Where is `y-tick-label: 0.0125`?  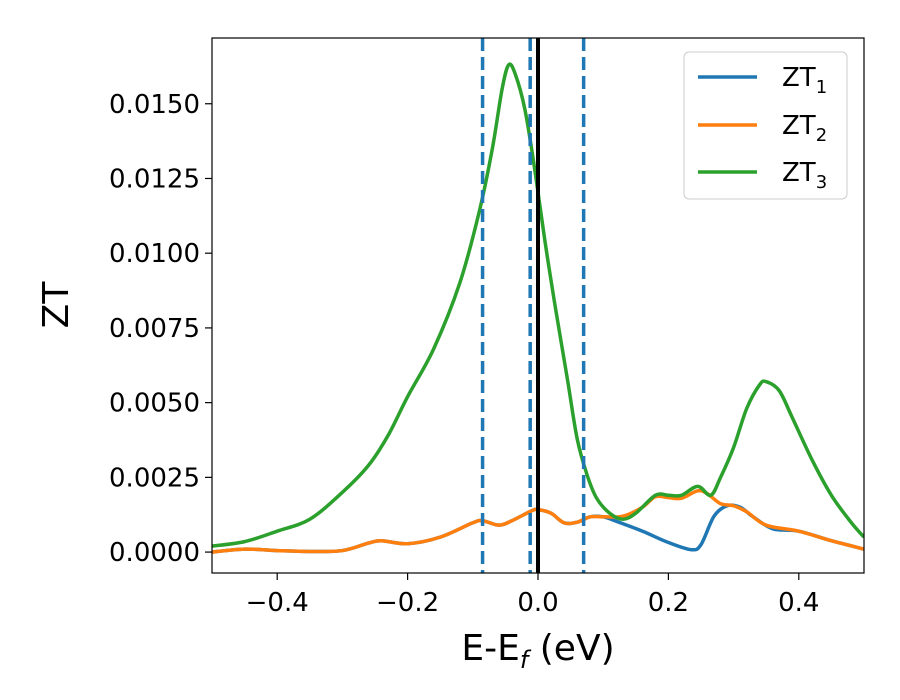
y-tick-label: 0.0125 is located at coordinates (154, 179).